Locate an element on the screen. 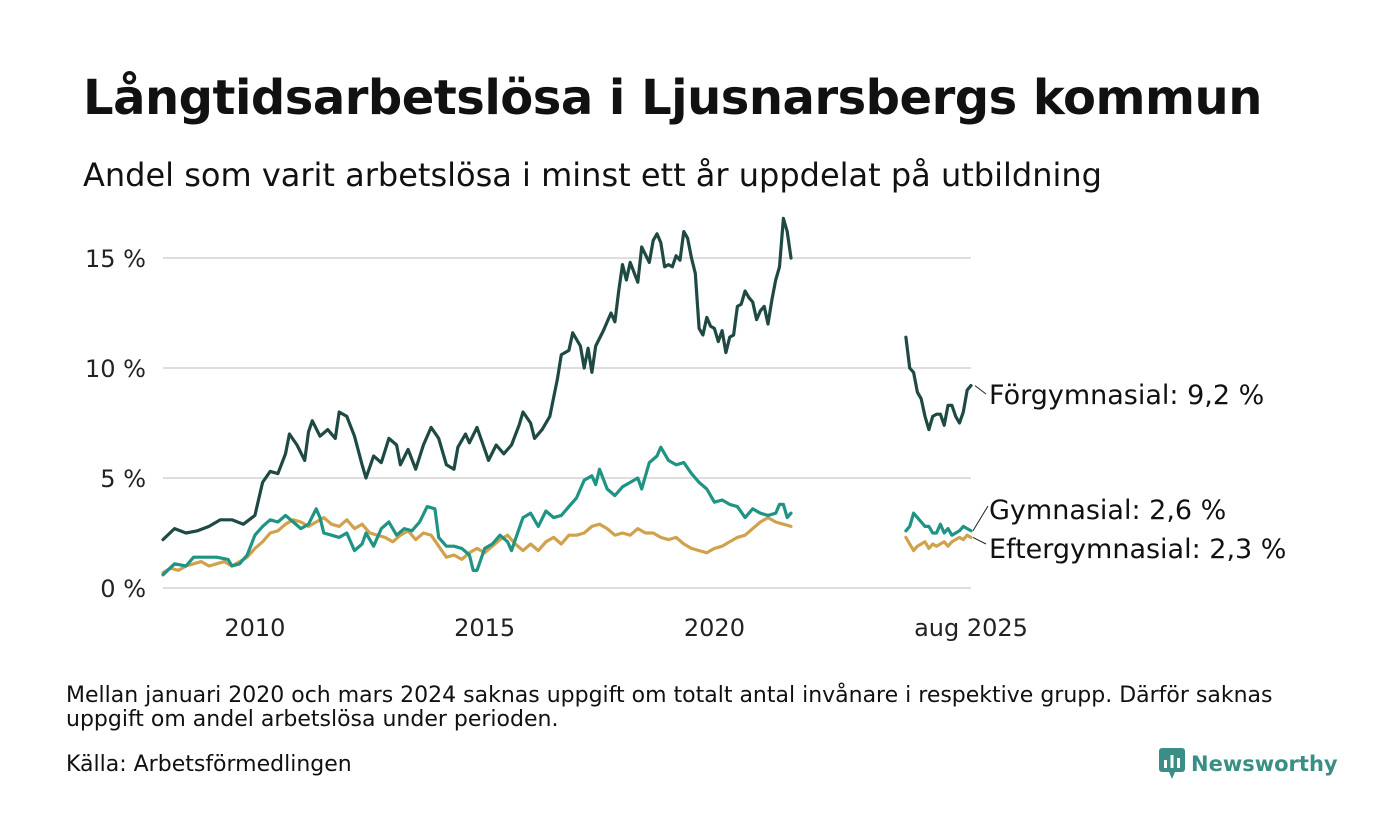 Image resolution: width=1400 pixels, height=840 pixels. brand-name: Newsworthy is located at coordinates (1264, 764).